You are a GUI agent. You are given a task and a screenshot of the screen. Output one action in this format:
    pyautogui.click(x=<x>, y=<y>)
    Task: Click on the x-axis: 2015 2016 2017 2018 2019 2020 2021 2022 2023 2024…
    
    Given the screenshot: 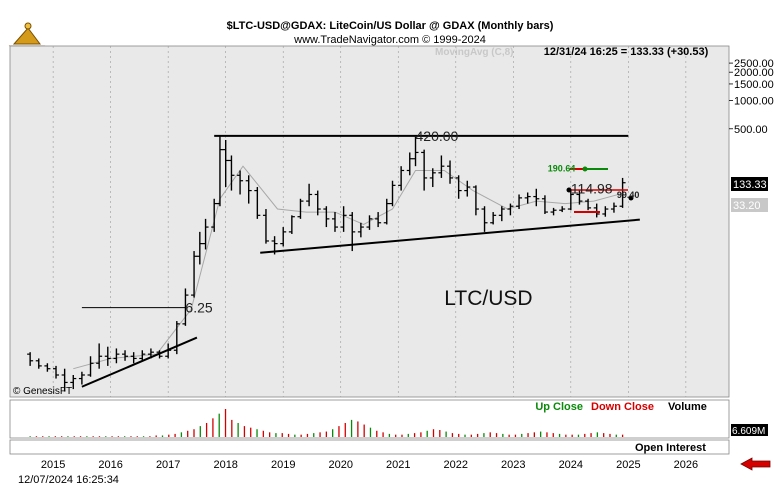 What is the action you would take?
    pyautogui.click(x=369, y=465)
    